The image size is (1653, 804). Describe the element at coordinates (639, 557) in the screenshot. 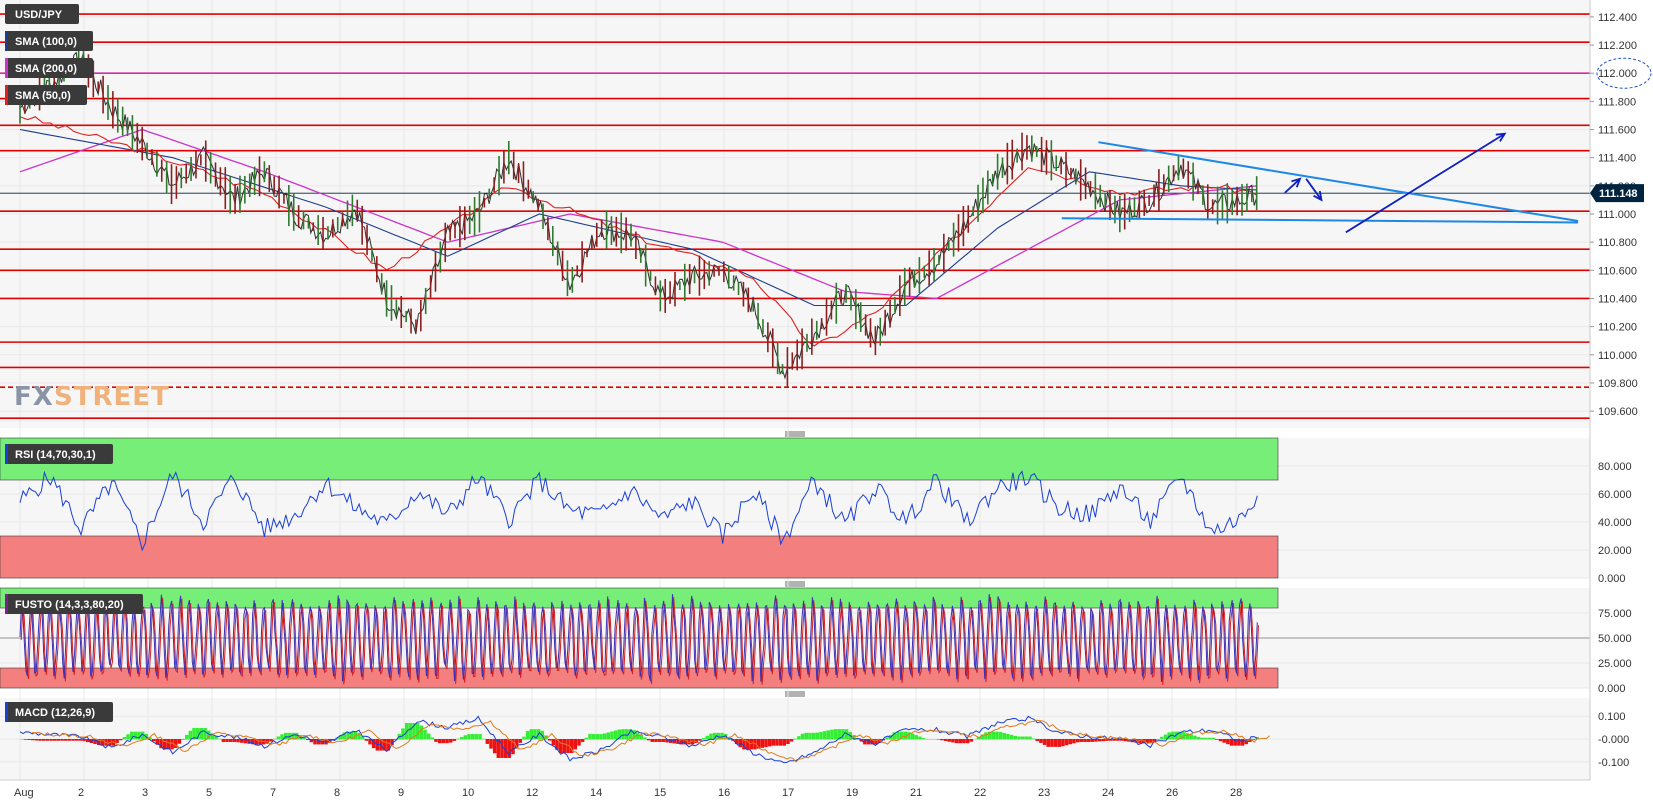

I see `rsi-oversold-zone` at that location.